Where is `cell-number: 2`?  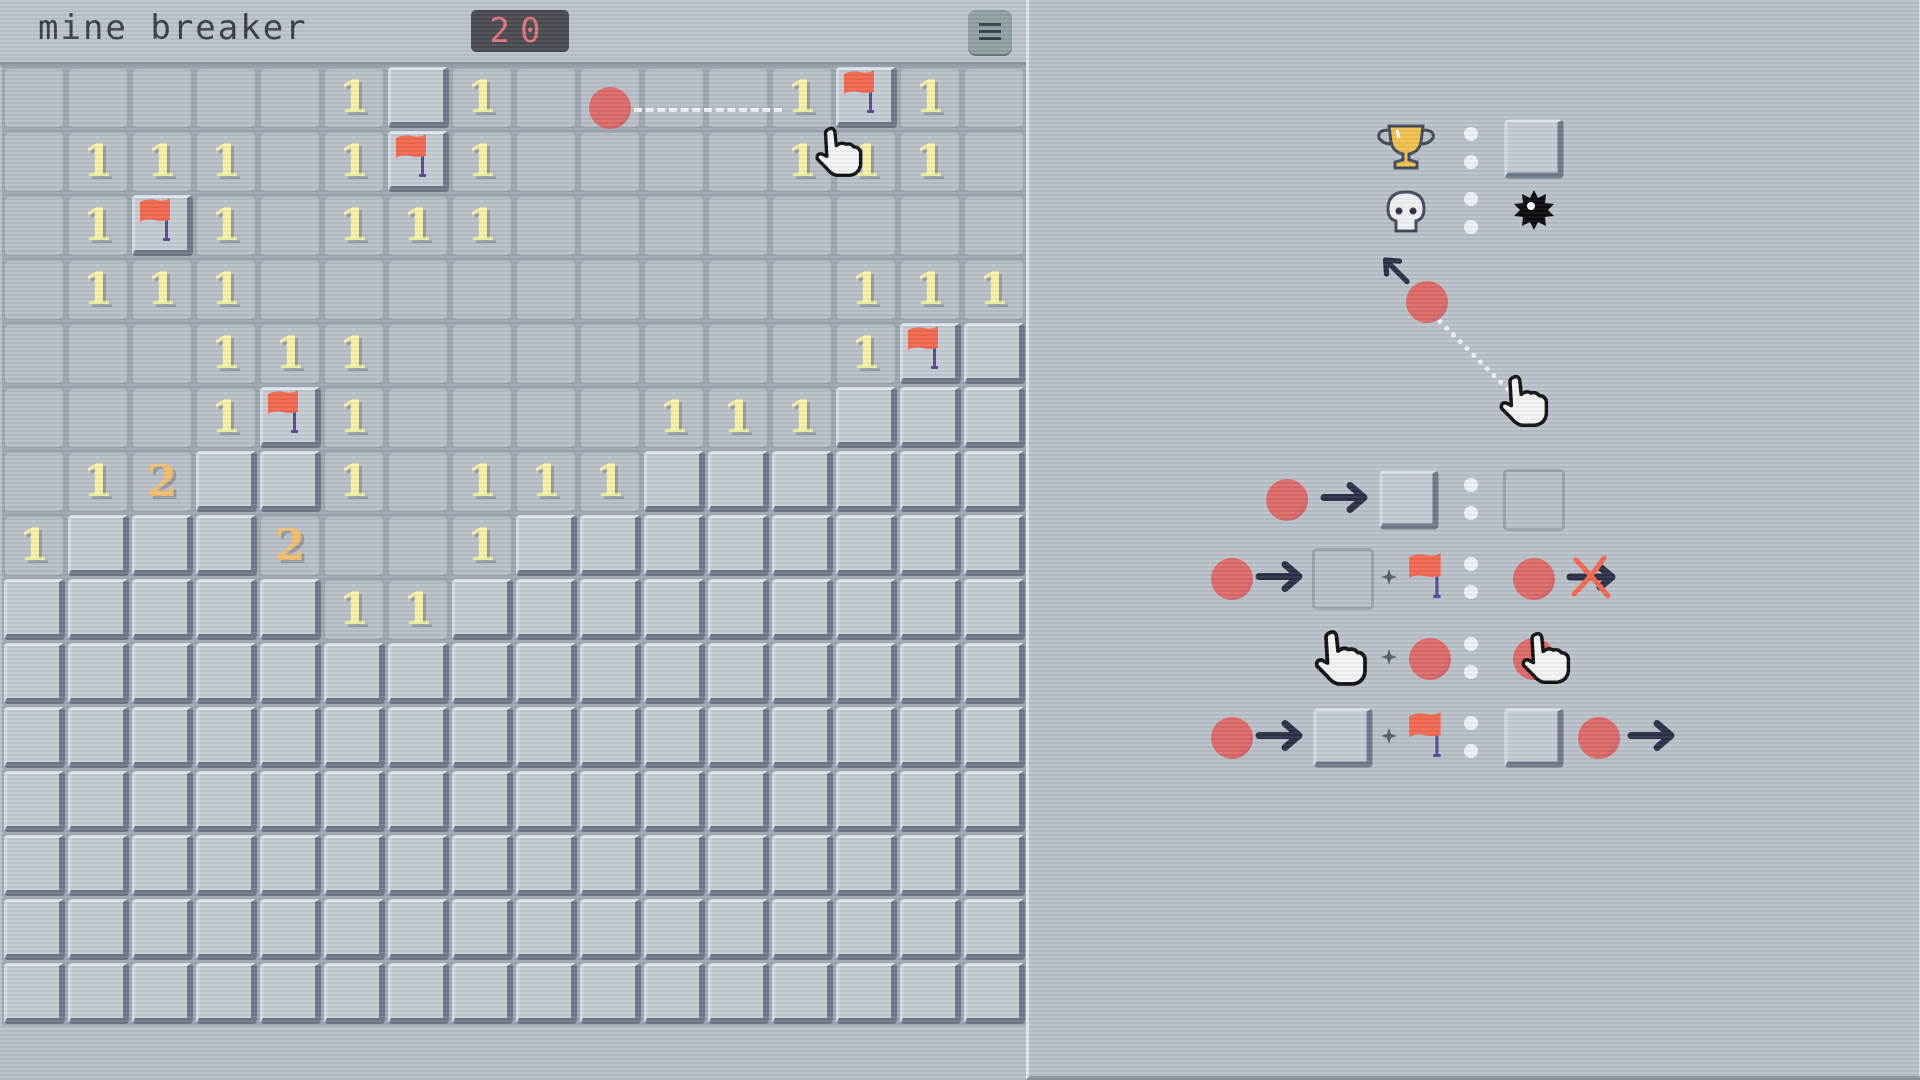 cell-number: 2 is located at coordinates (290, 546).